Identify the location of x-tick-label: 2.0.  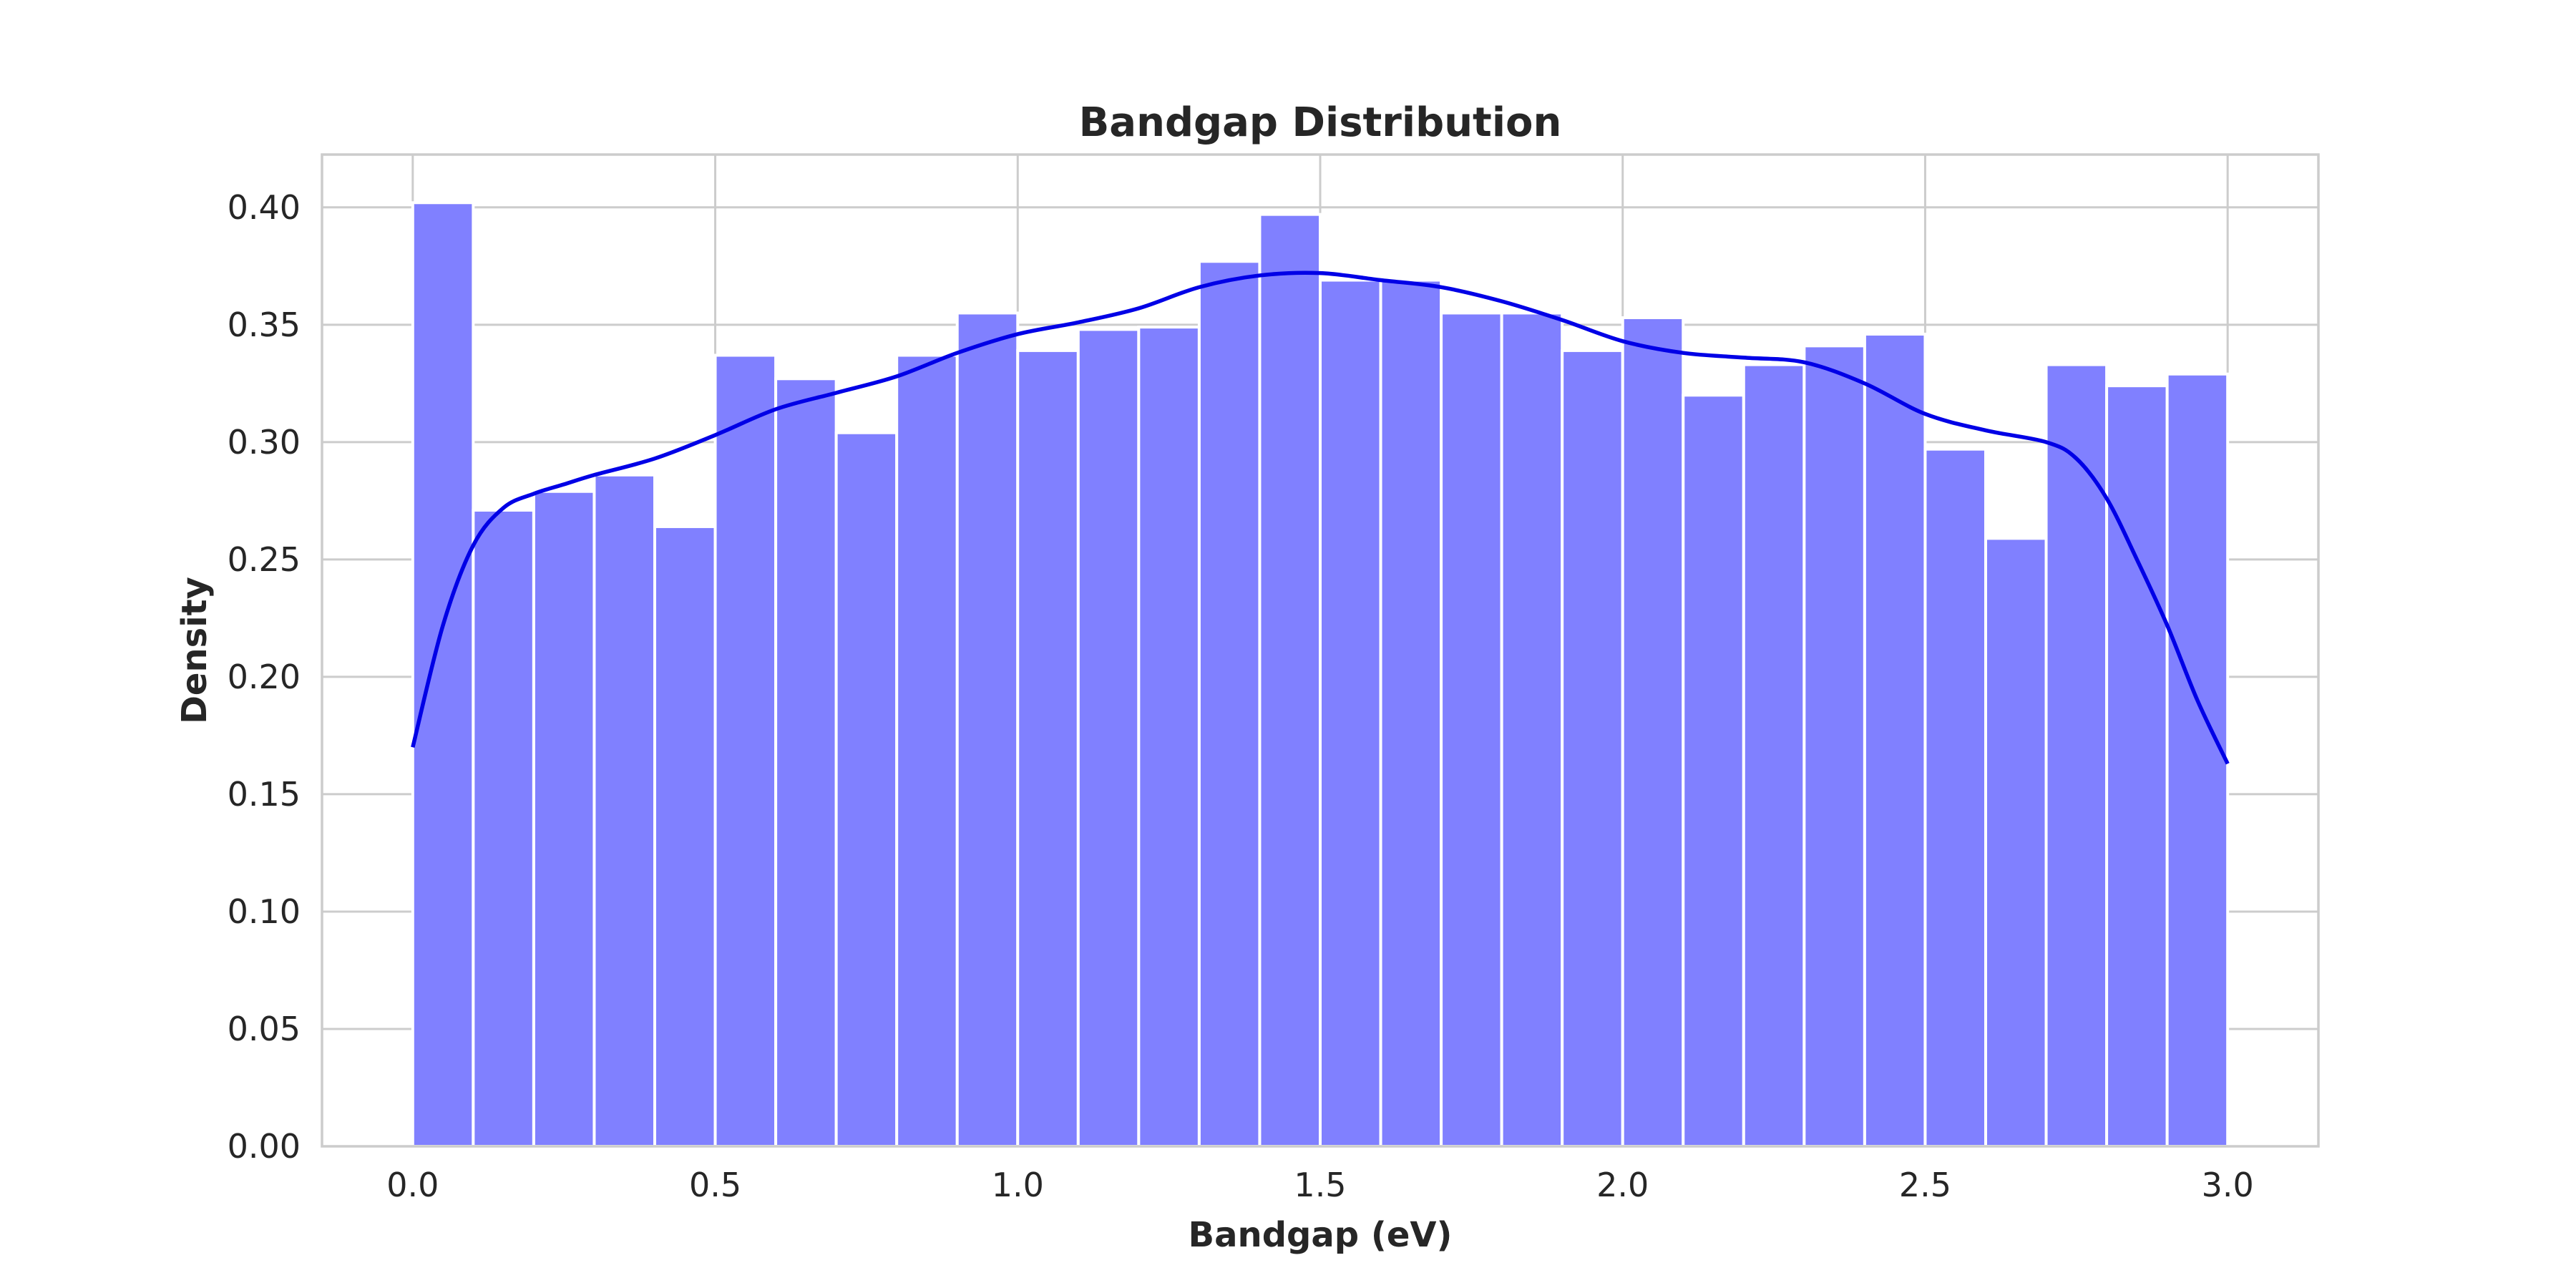
(1622, 1185).